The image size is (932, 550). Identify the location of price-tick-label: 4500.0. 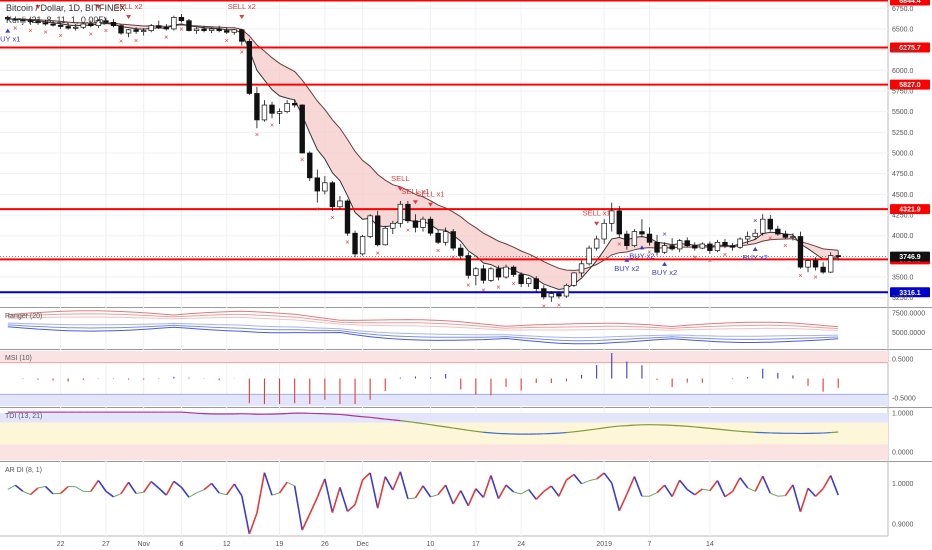
(903, 195).